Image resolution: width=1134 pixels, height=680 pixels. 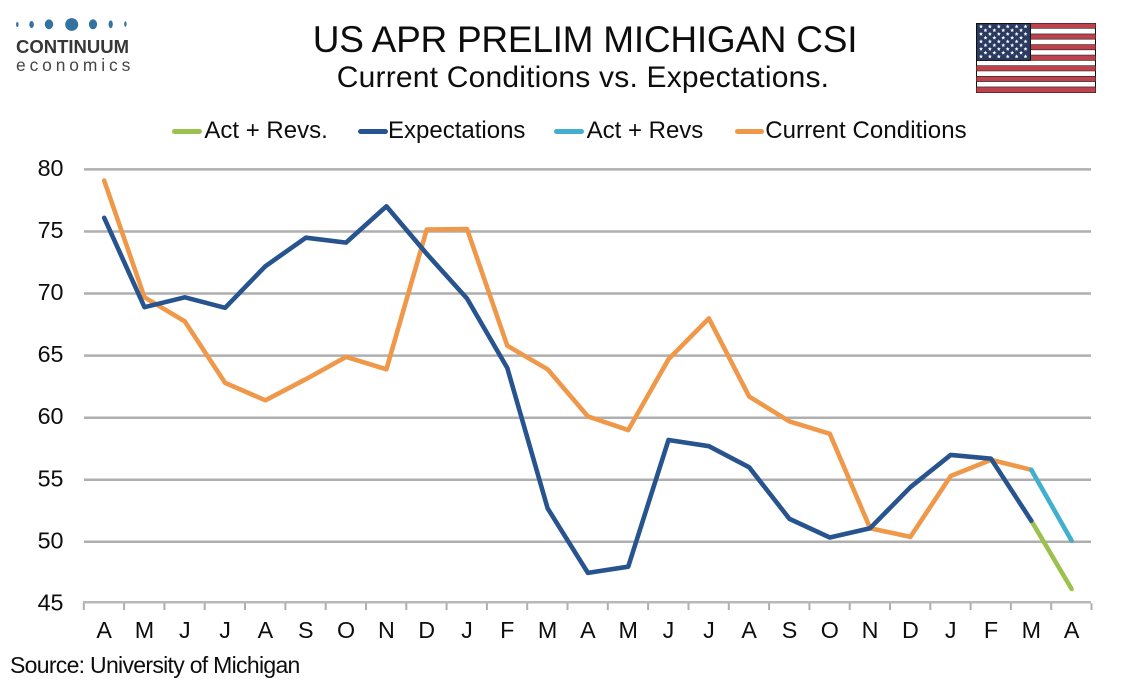 What do you see at coordinates (51, 230) in the screenshot?
I see `svg-text: 75` at bounding box center [51, 230].